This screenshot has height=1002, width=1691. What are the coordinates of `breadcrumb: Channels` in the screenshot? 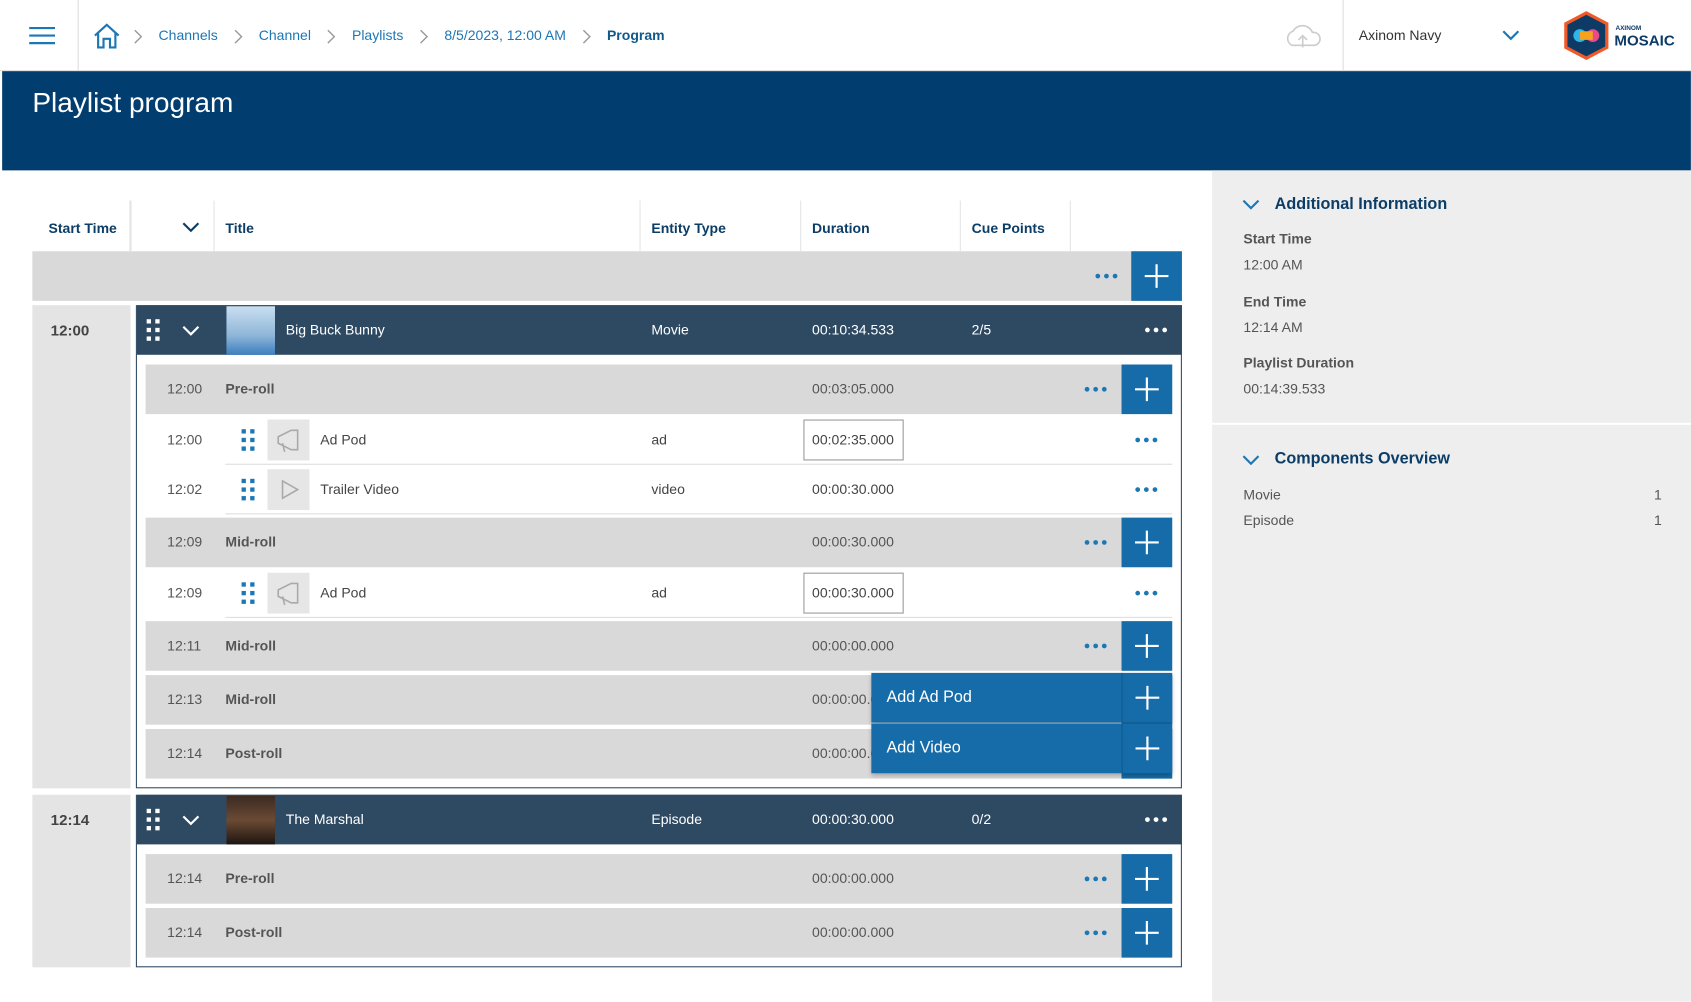 It's located at (188, 35).